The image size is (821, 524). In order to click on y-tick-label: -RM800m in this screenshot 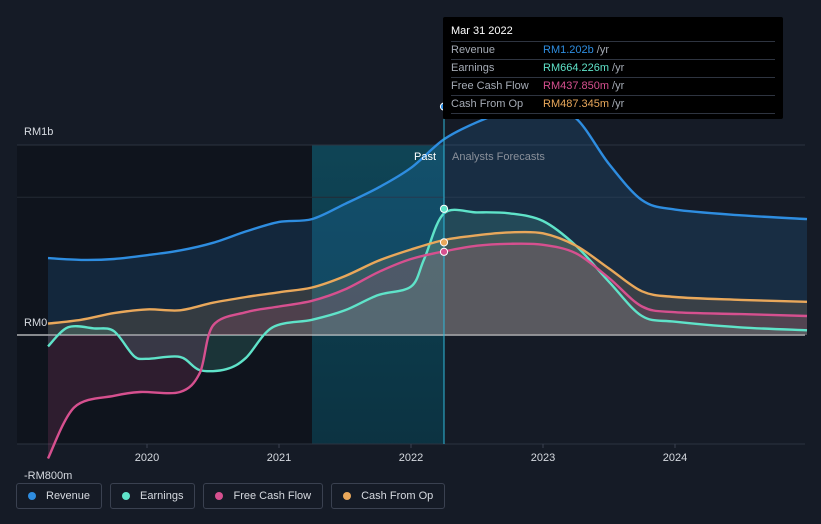, I will do `click(48, 476)`.